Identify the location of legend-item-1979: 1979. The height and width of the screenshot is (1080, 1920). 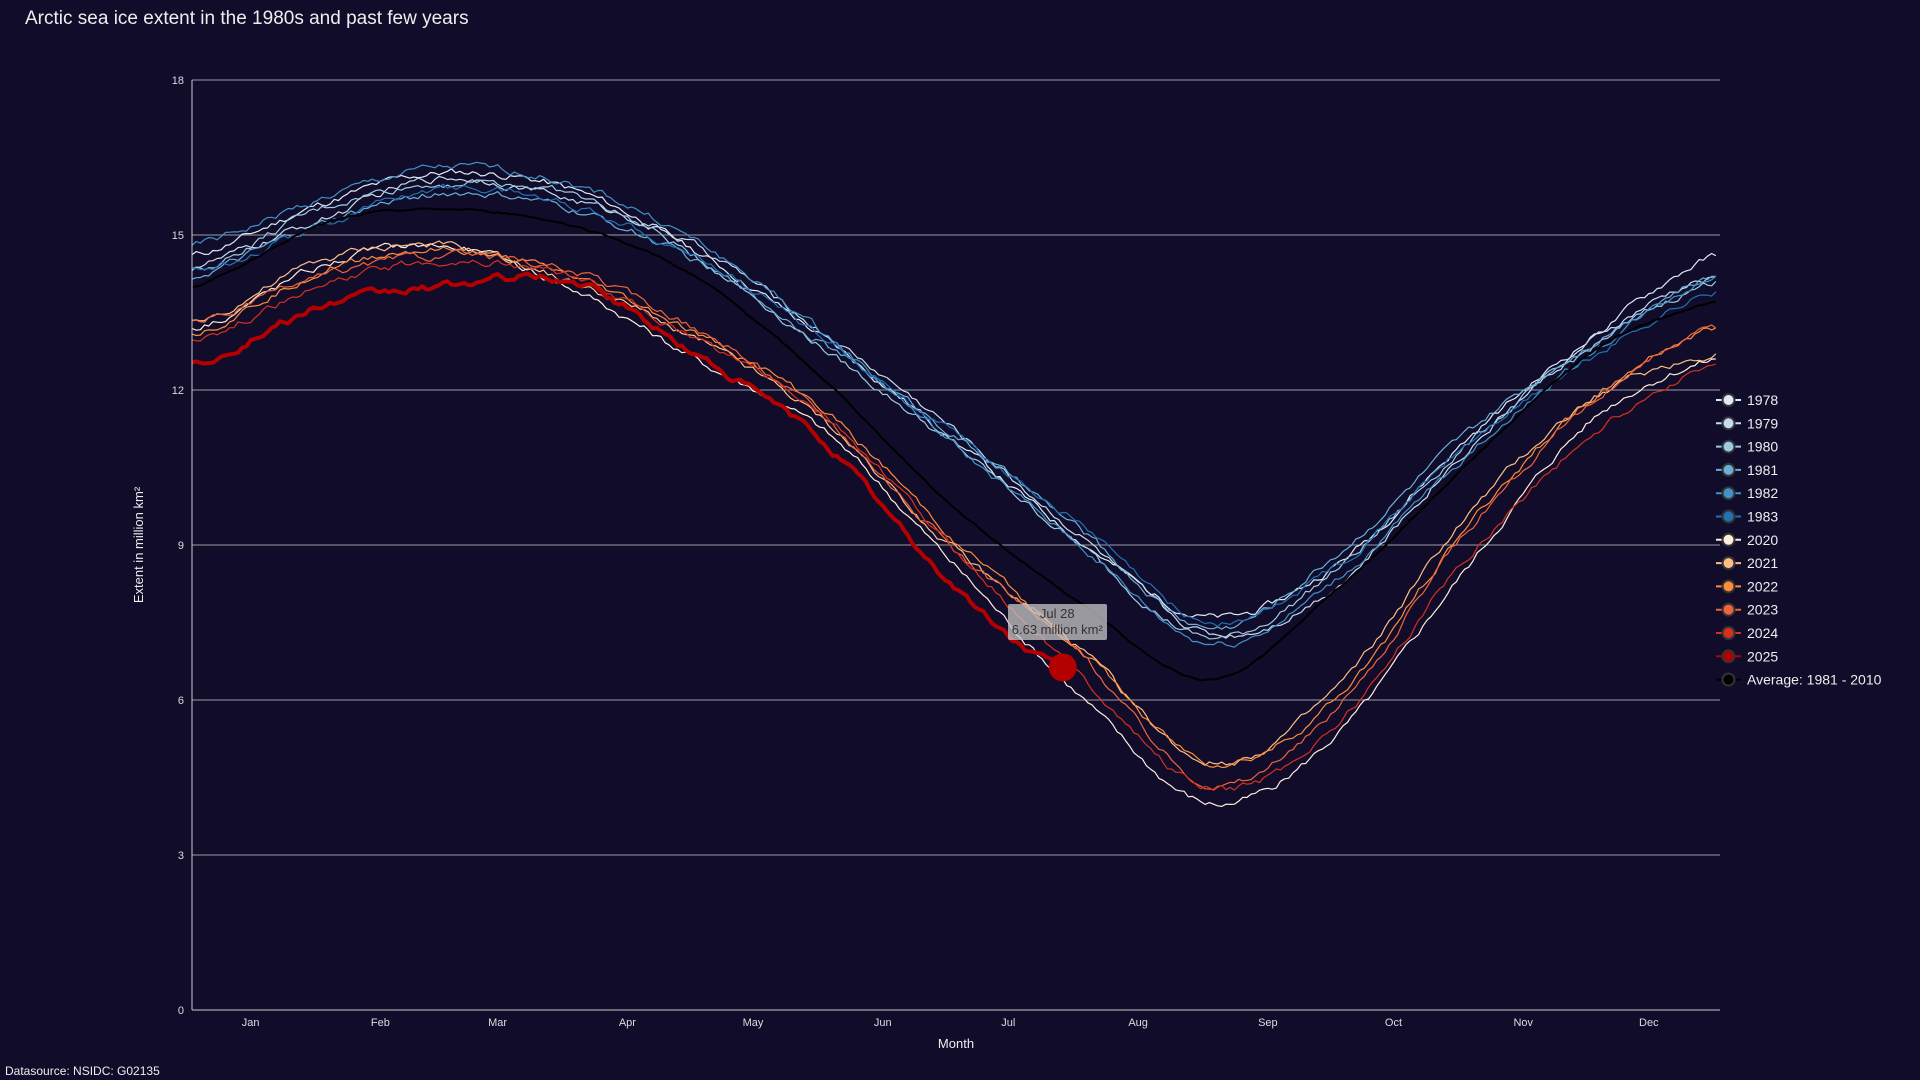
(1747, 423).